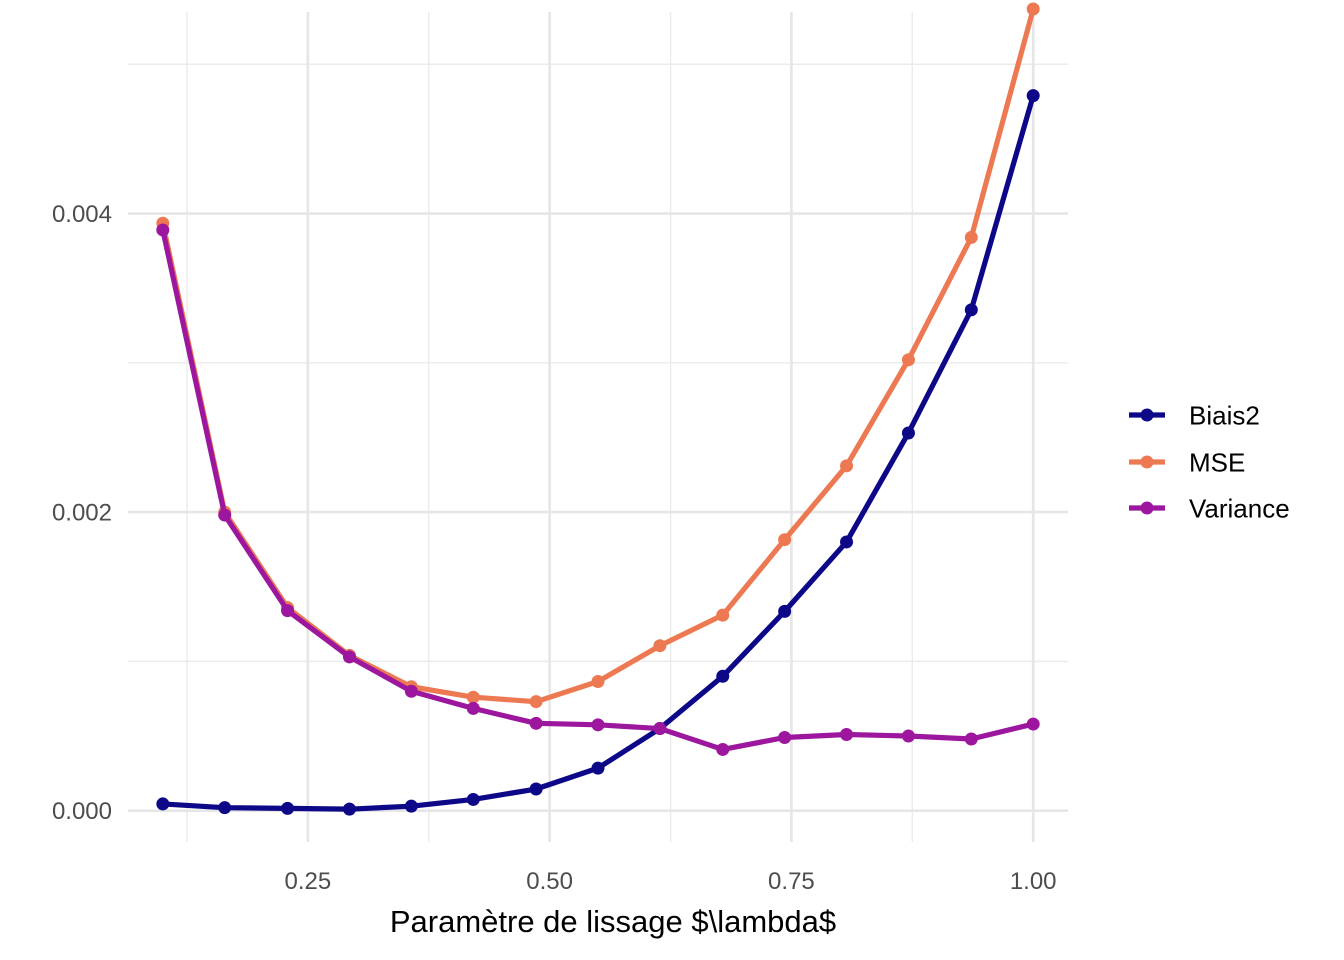 This screenshot has width=1344, height=960. Describe the element at coordinates (1187, 463) in the screenshot. I see `legend-item-mse: MSE` at that location.